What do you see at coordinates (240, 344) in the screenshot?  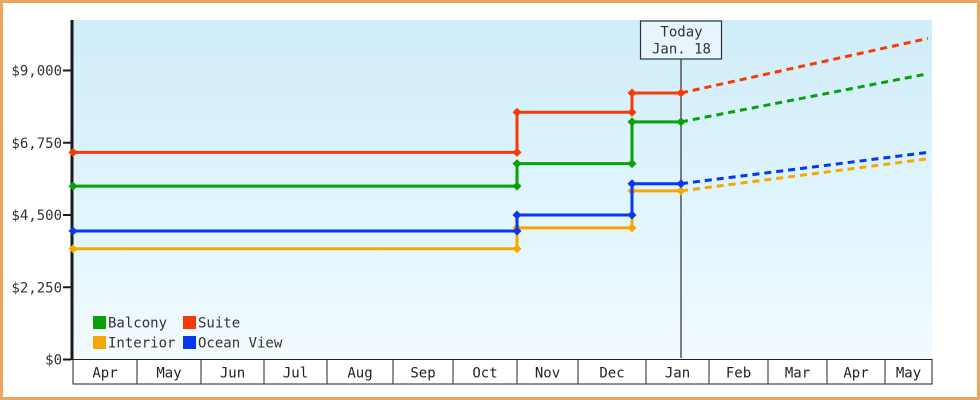 I see `legend-label-ocean-view: Ocean View` at bounding box center [240, 344].